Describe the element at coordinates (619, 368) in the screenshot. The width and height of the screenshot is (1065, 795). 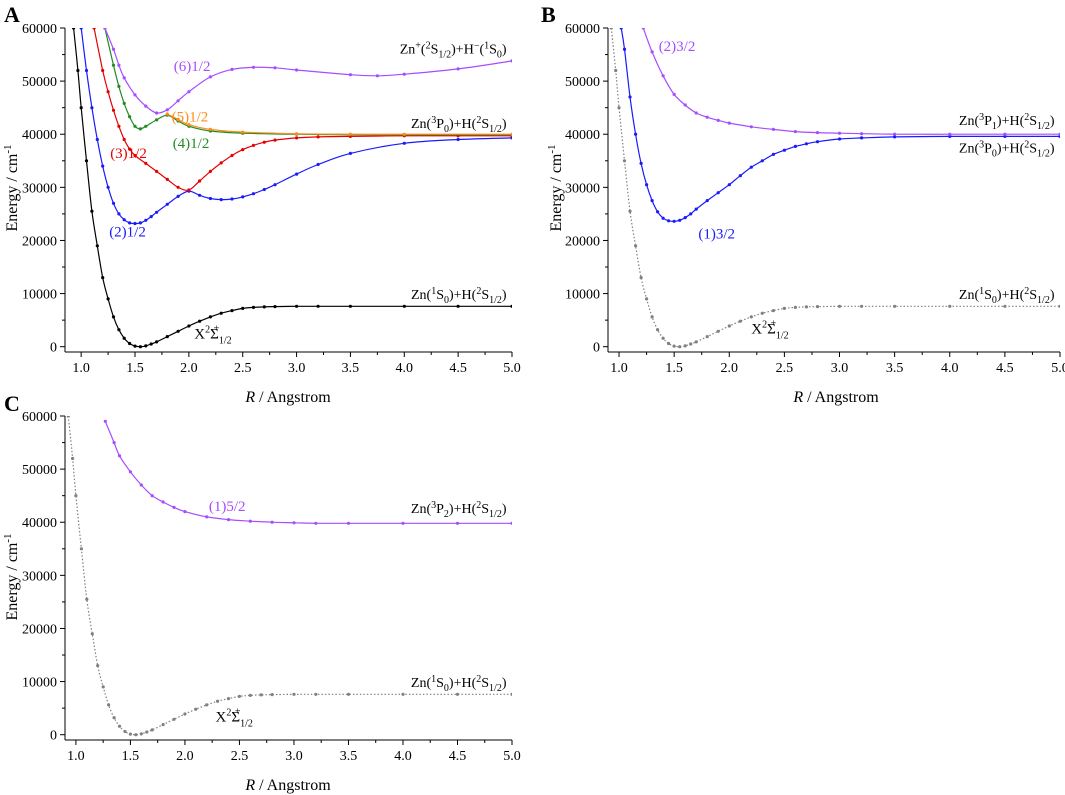
I see `x-tick-label: 1.0` at that location.